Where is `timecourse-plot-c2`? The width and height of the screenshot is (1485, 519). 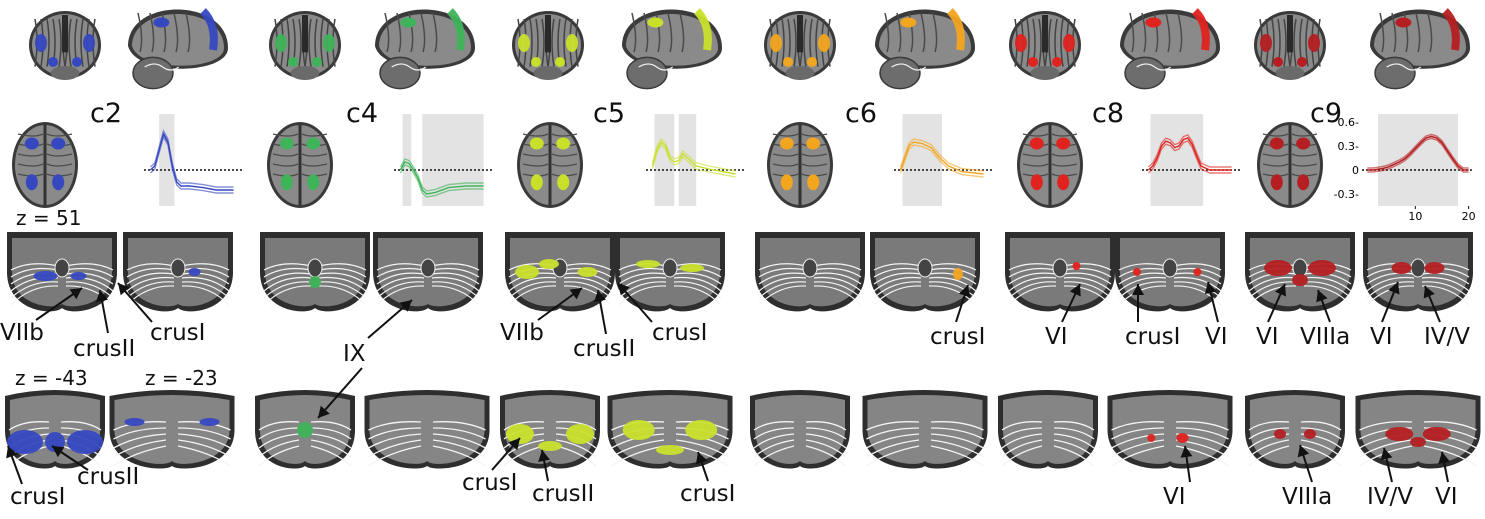
timecourse-plot-c2 is located at coordinates (194, 160).